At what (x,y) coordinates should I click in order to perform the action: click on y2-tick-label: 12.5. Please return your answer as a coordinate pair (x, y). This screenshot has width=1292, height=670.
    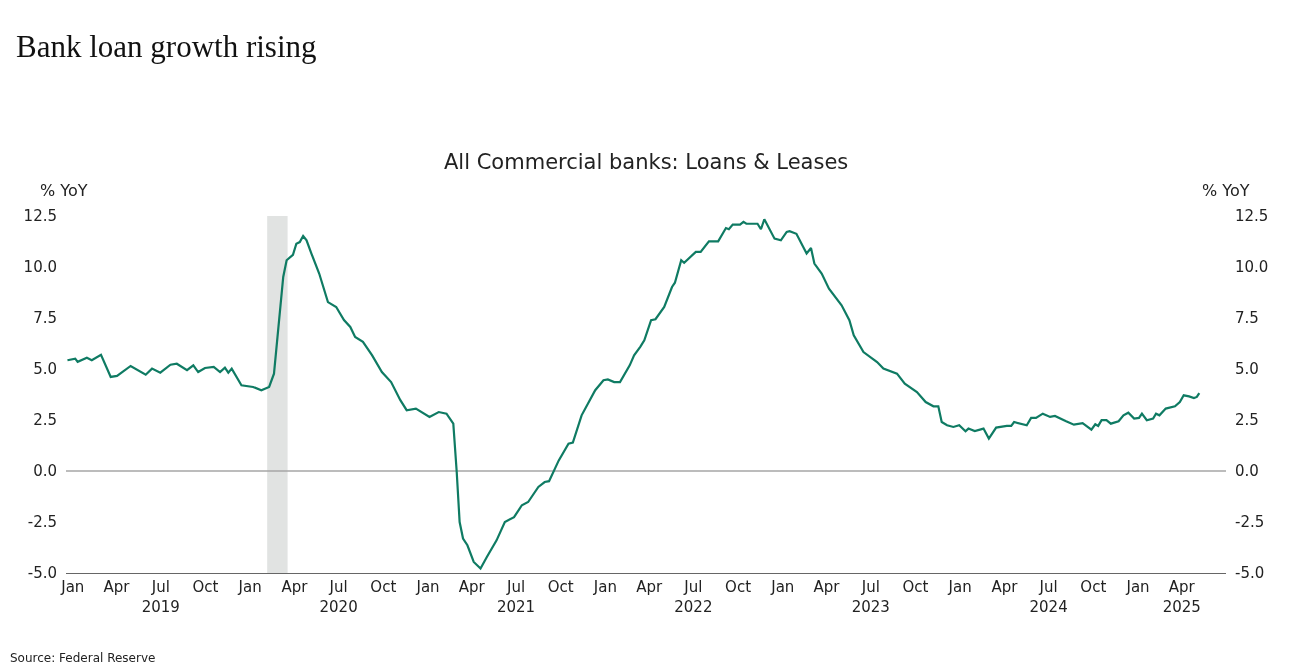
    Looking at the image, I should click on (1252, 216).